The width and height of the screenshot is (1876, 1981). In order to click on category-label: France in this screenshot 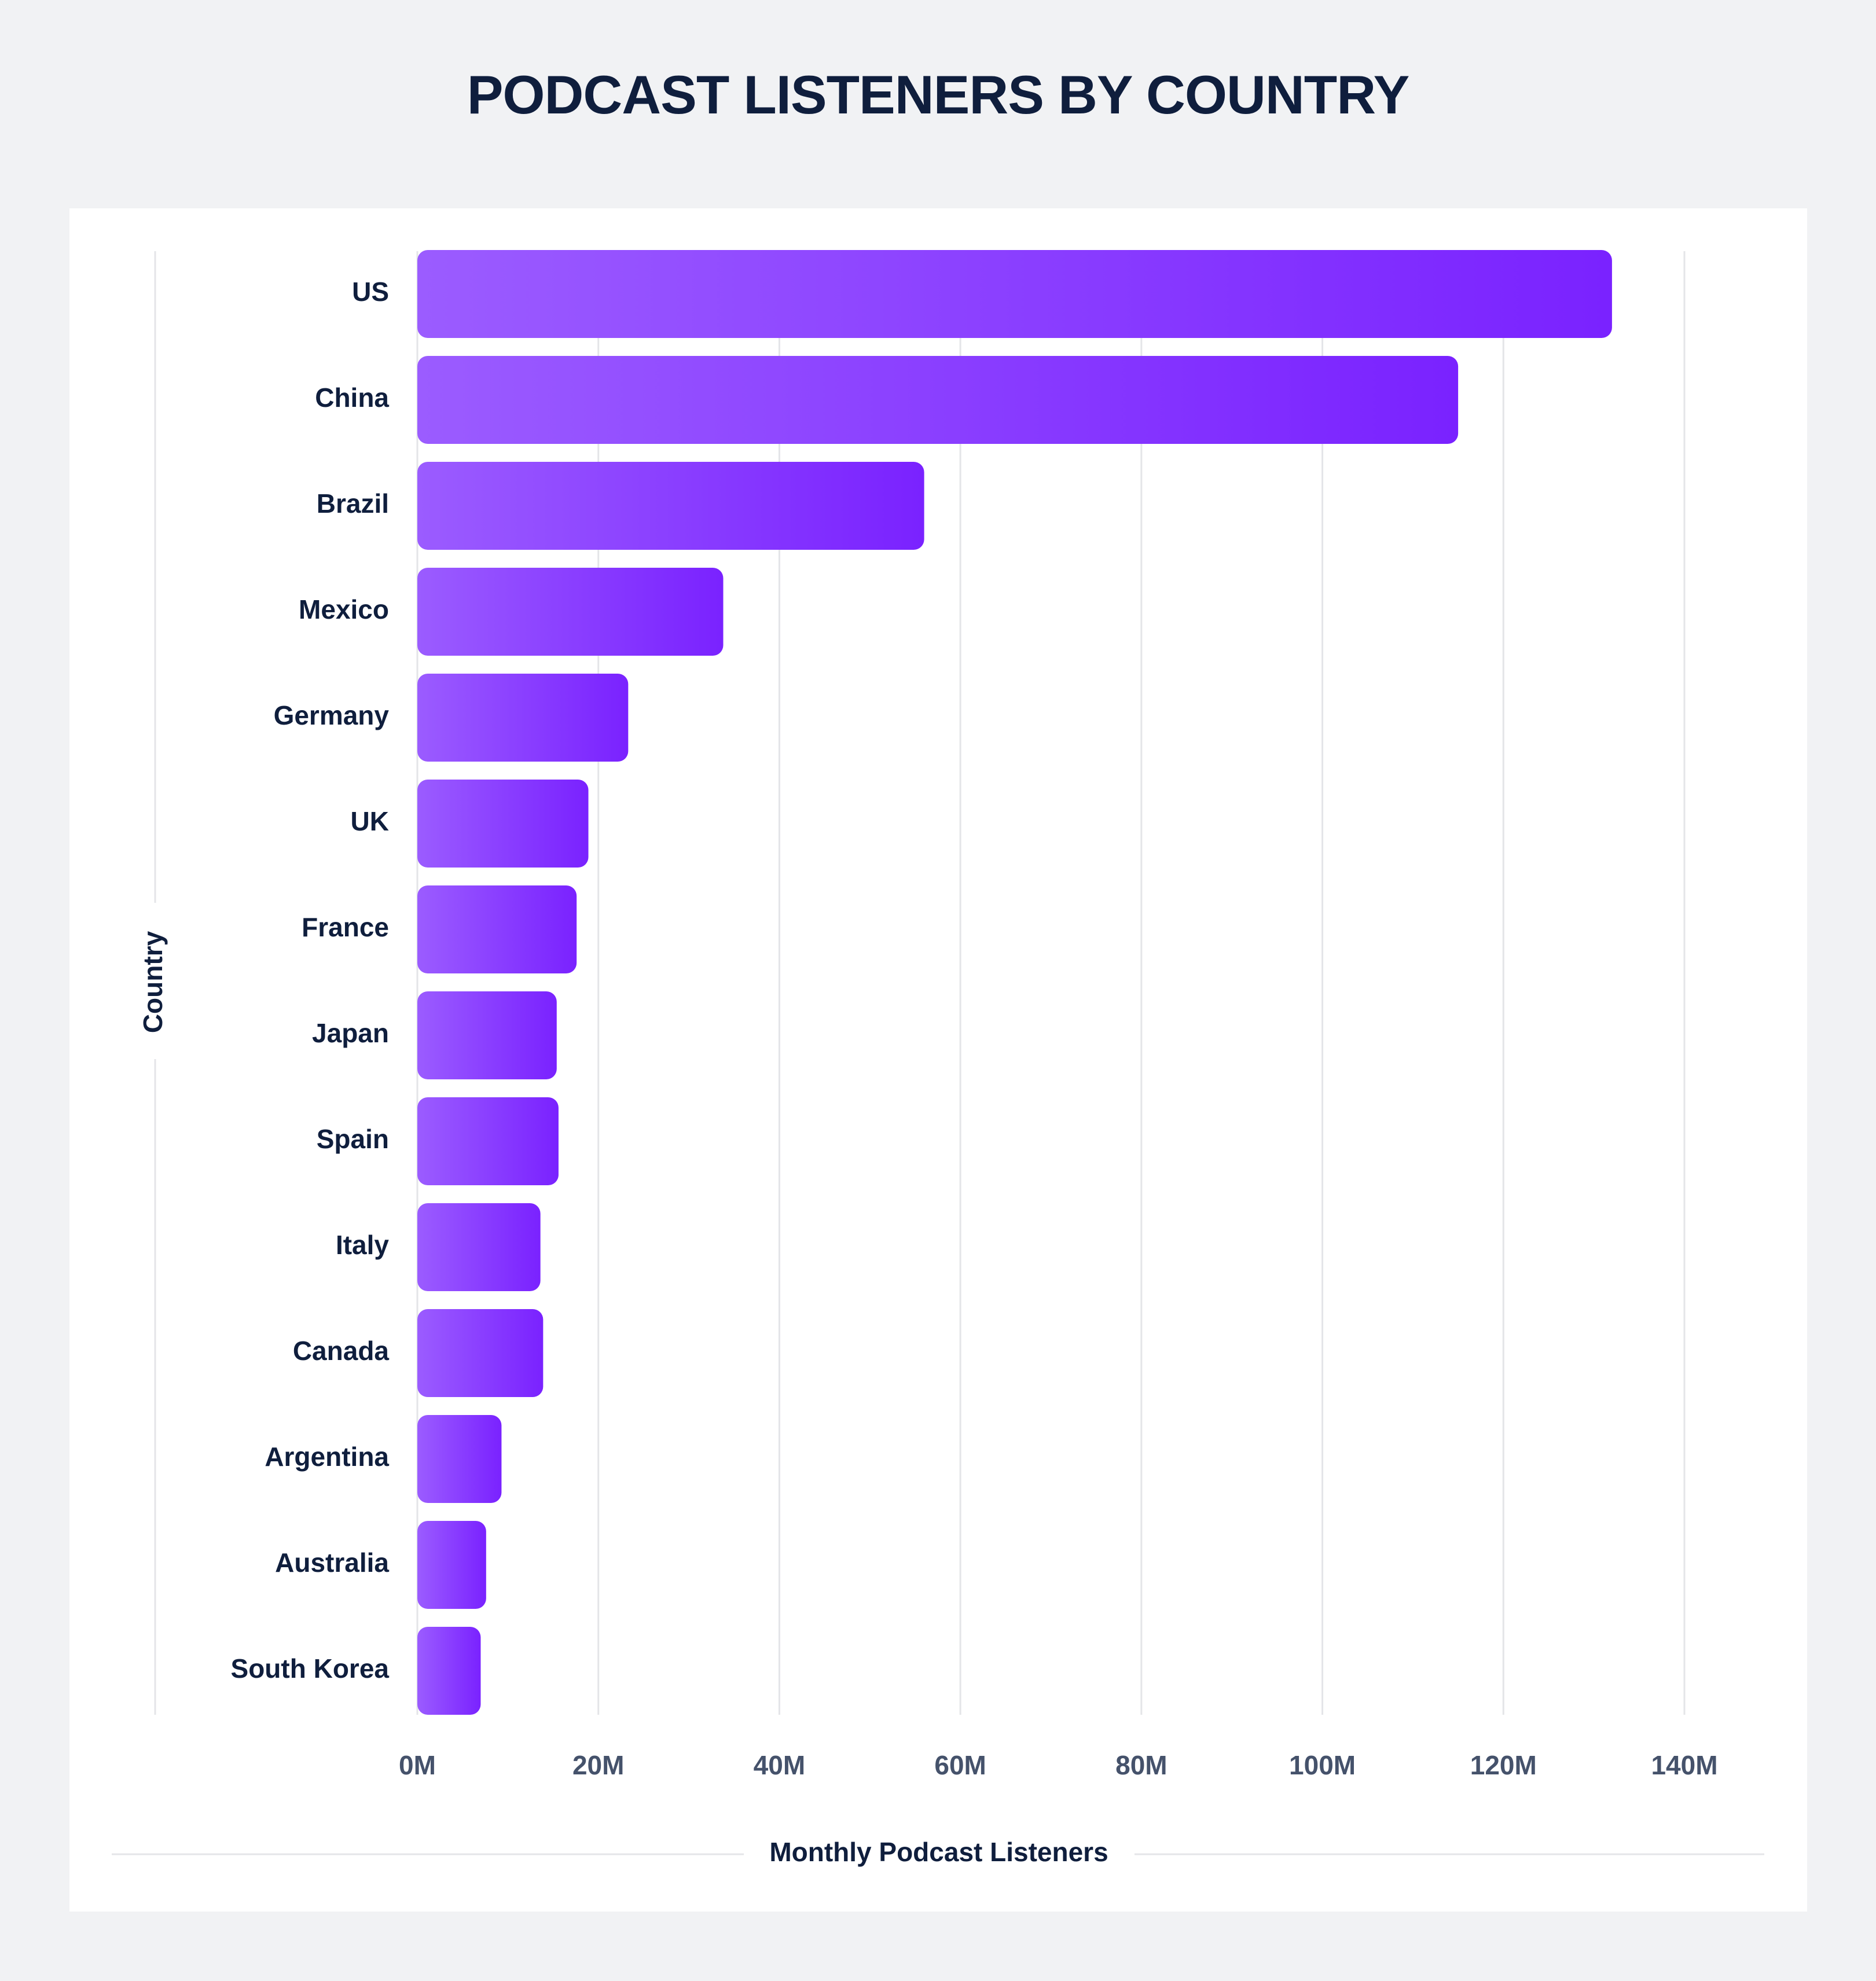, I will do `click(345, 927)`.